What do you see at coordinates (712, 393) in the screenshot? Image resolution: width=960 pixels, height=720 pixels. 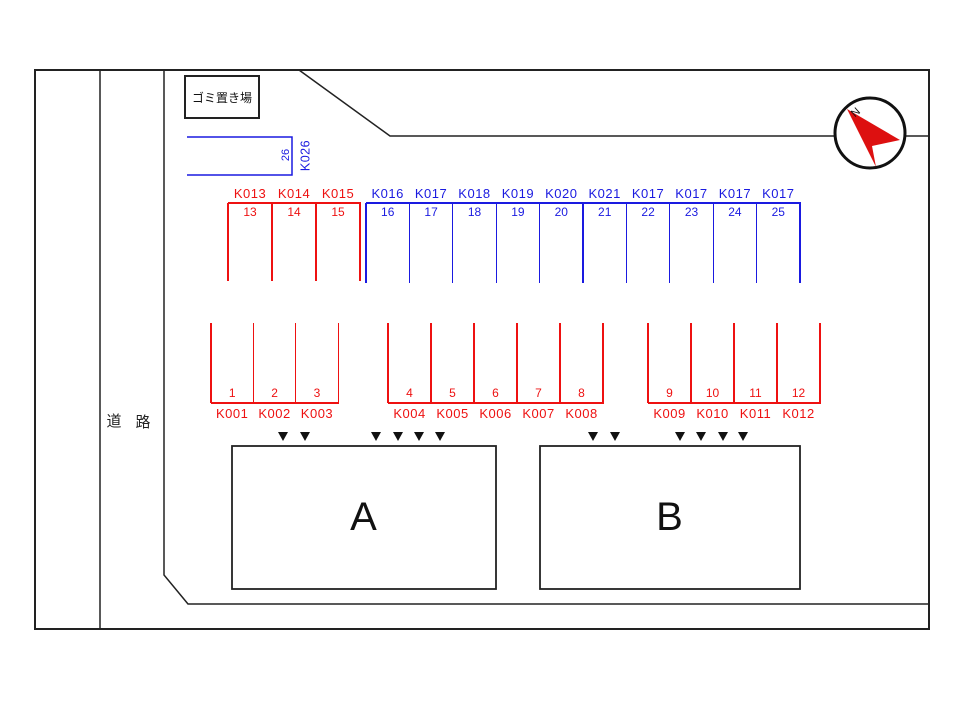 I see `stall-number: 10` at bounding box center [712, 393].